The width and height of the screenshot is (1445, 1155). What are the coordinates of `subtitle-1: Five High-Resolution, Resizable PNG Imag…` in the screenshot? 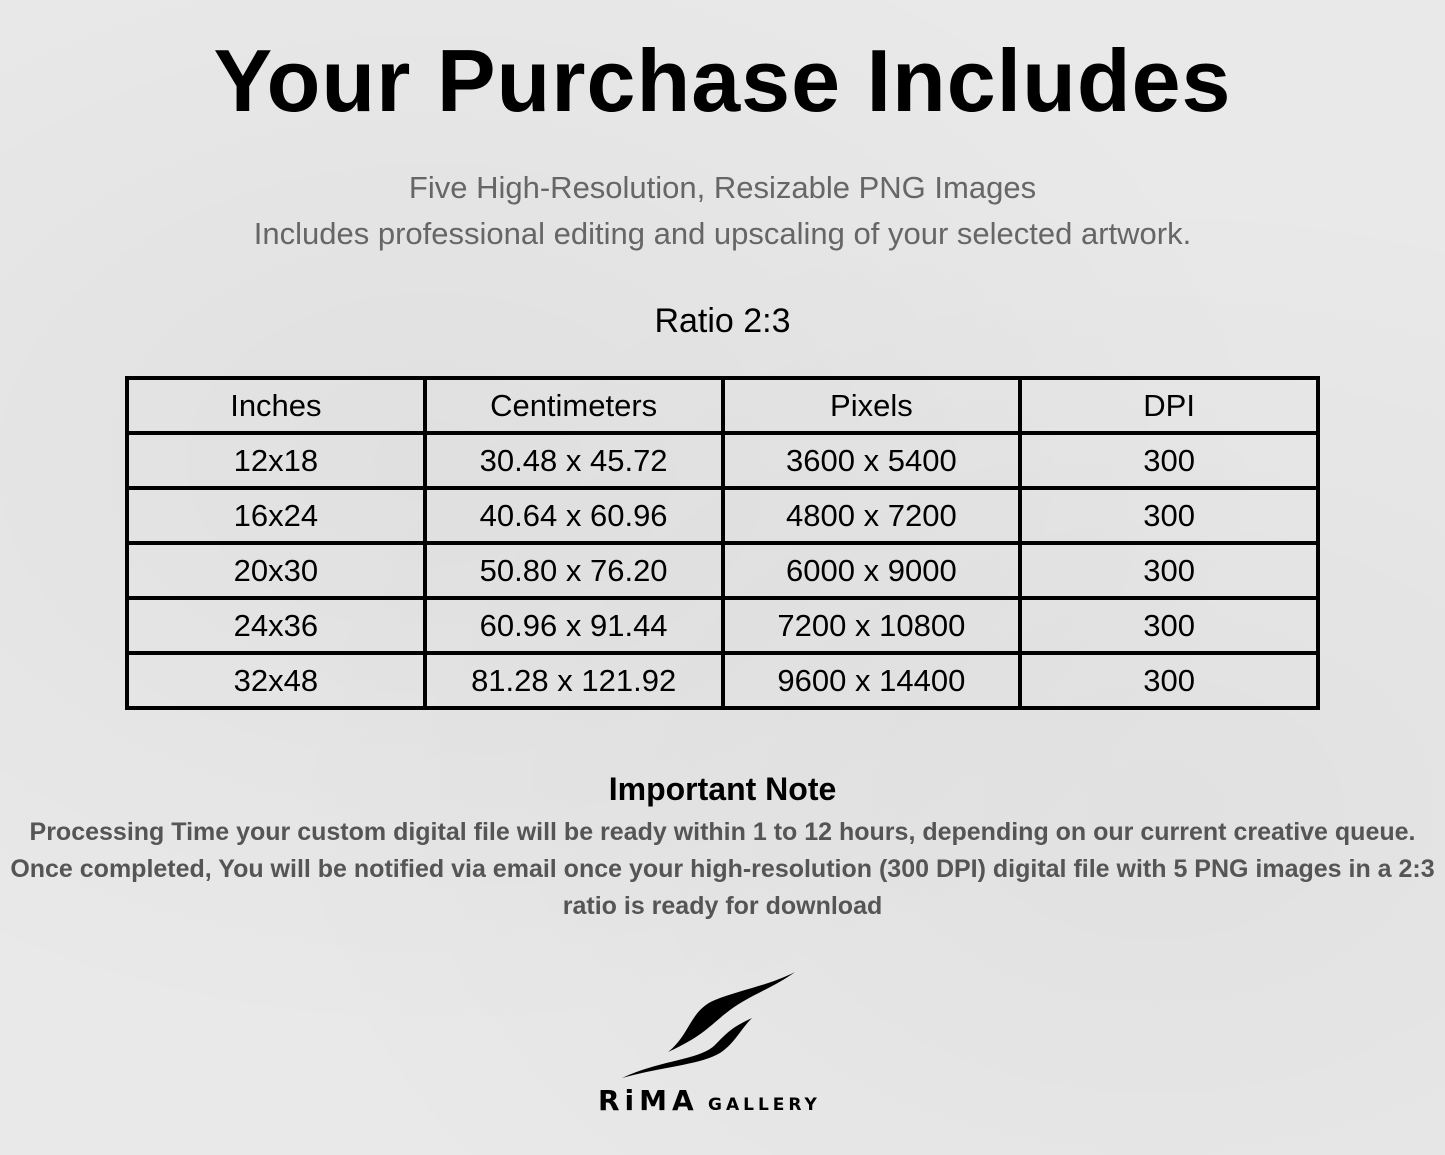 It's located at (722, 187).